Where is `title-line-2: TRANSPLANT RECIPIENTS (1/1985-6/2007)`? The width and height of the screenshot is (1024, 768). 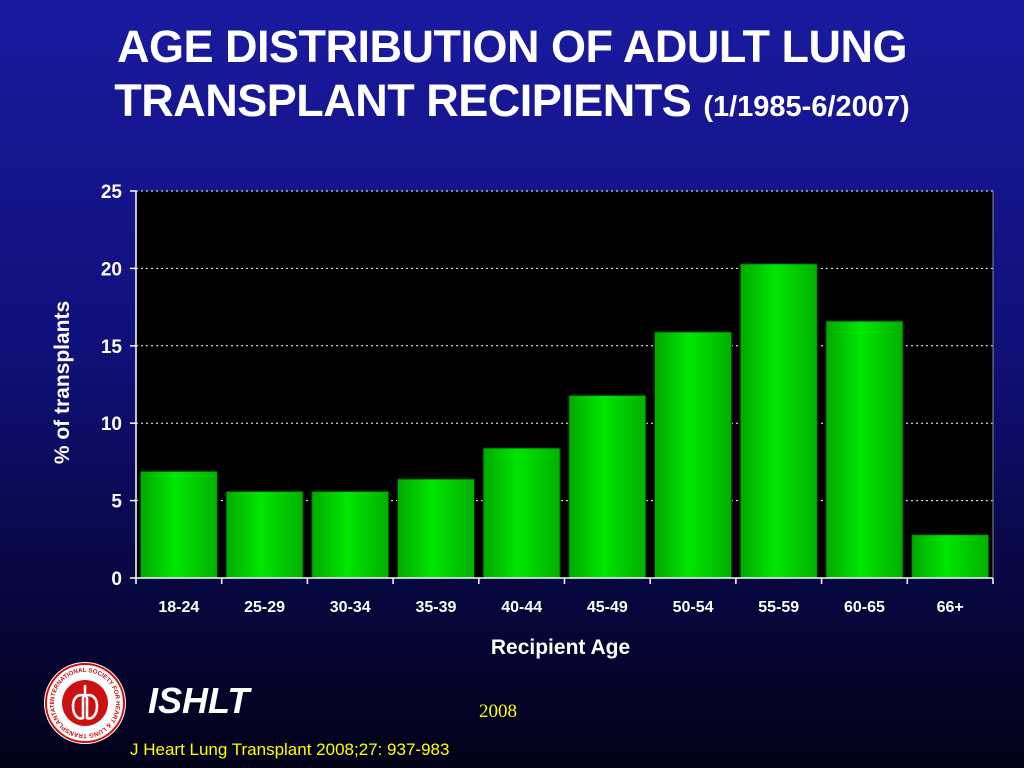 title-line-2: TRANSPLANT RECIPIENTS (1/1985-6/2007) is located at coordinates (512, 104).